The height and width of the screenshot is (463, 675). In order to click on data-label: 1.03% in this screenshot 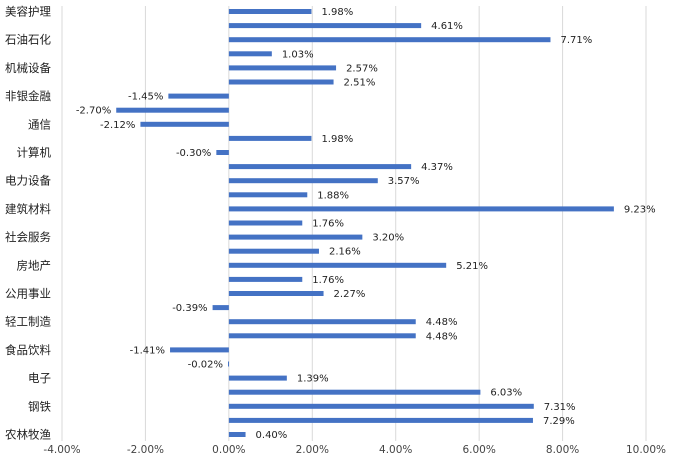, I will do `click(298, 54)`.